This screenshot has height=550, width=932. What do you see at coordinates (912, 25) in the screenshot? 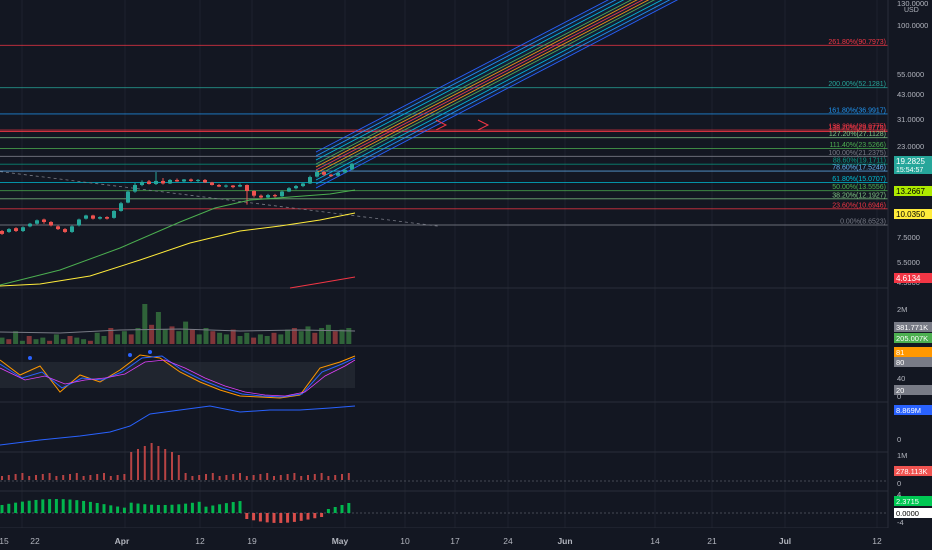
I see `price-tick-label: 100.0000` at bounding box center [912, 25].